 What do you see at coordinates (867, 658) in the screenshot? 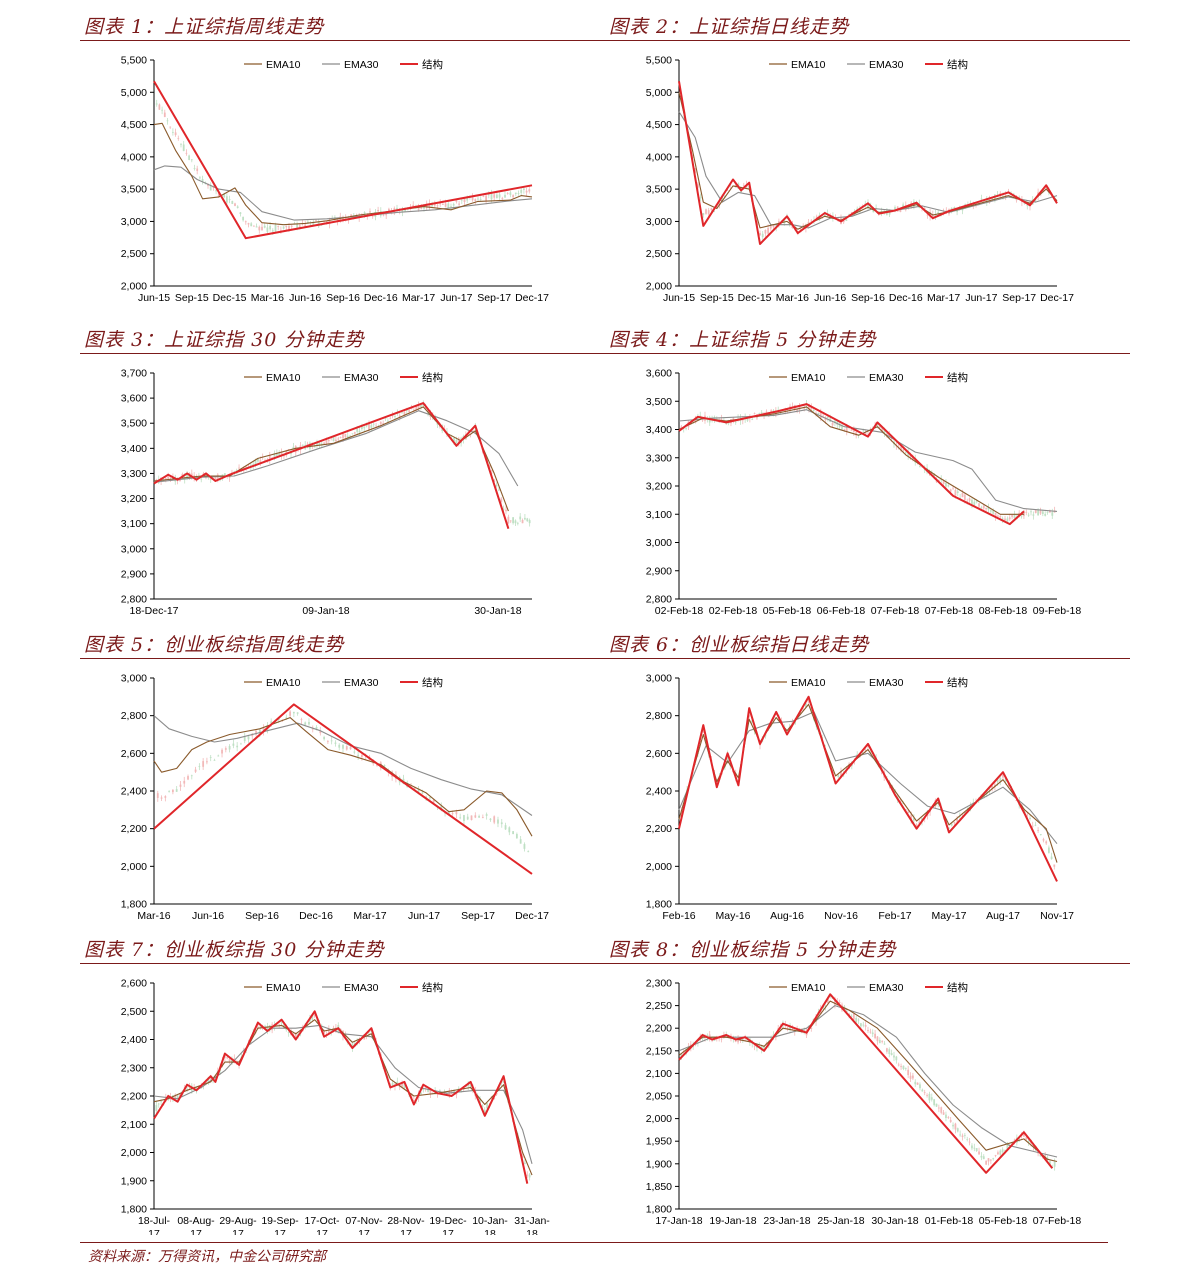
I see `title-rule` at bounding box center [867, 658].